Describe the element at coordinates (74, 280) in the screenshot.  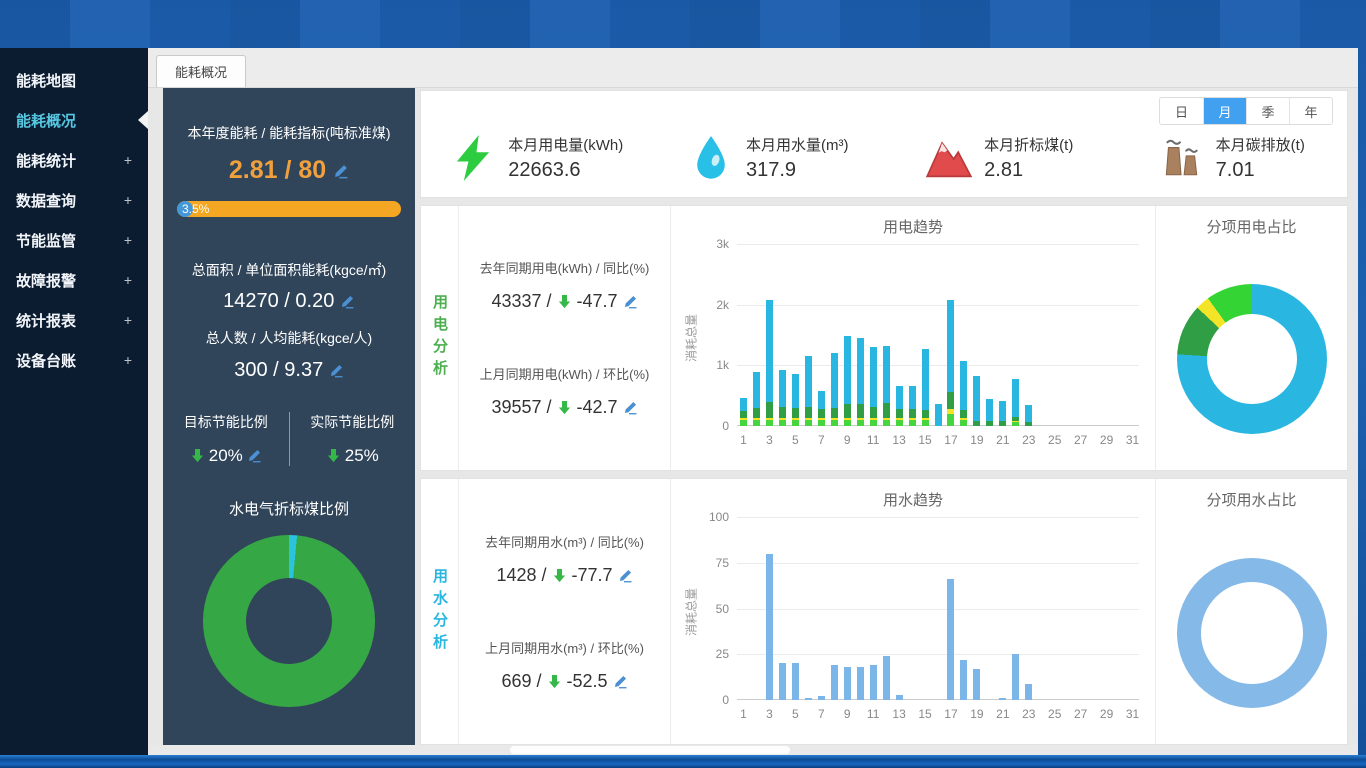
I see `sidebar-item-fault-alarm: 故障报警 +` at that location.